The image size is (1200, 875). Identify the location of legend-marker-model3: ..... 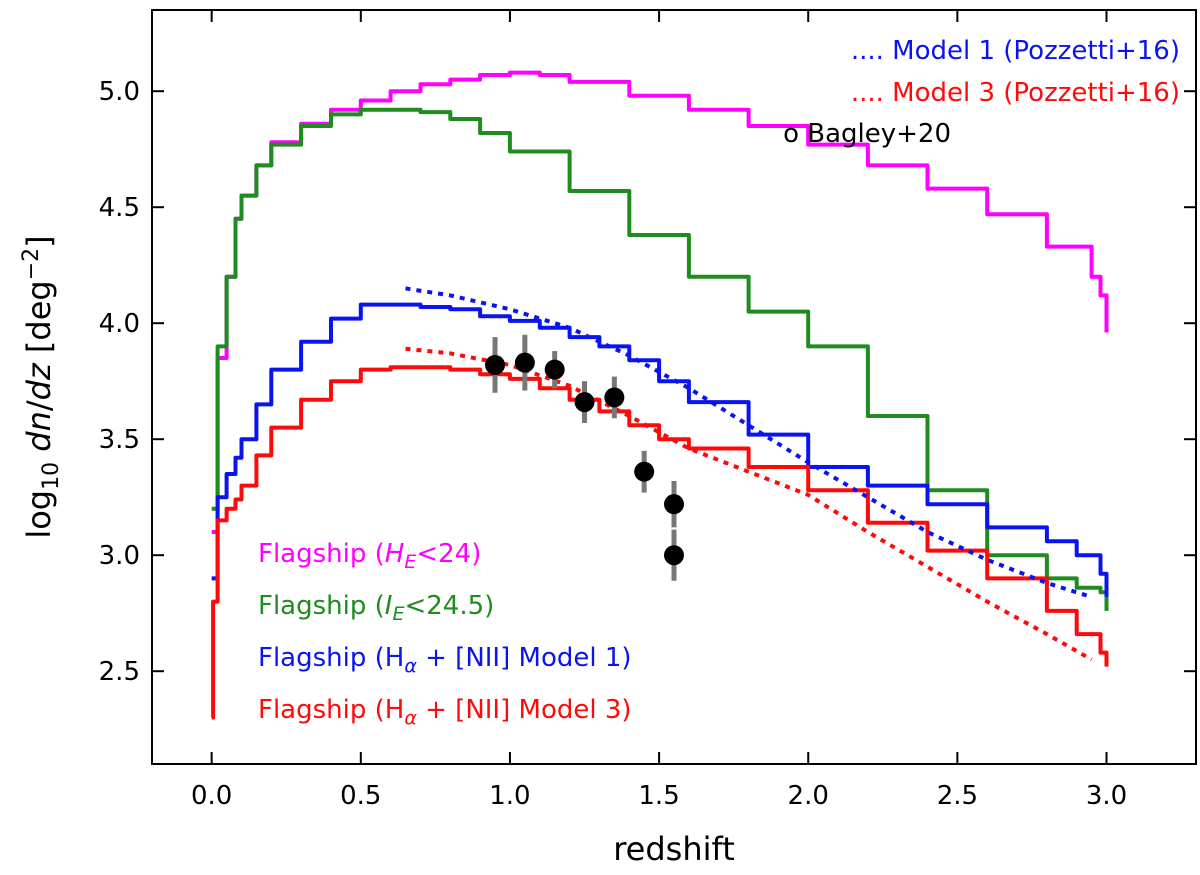
(867, 93).